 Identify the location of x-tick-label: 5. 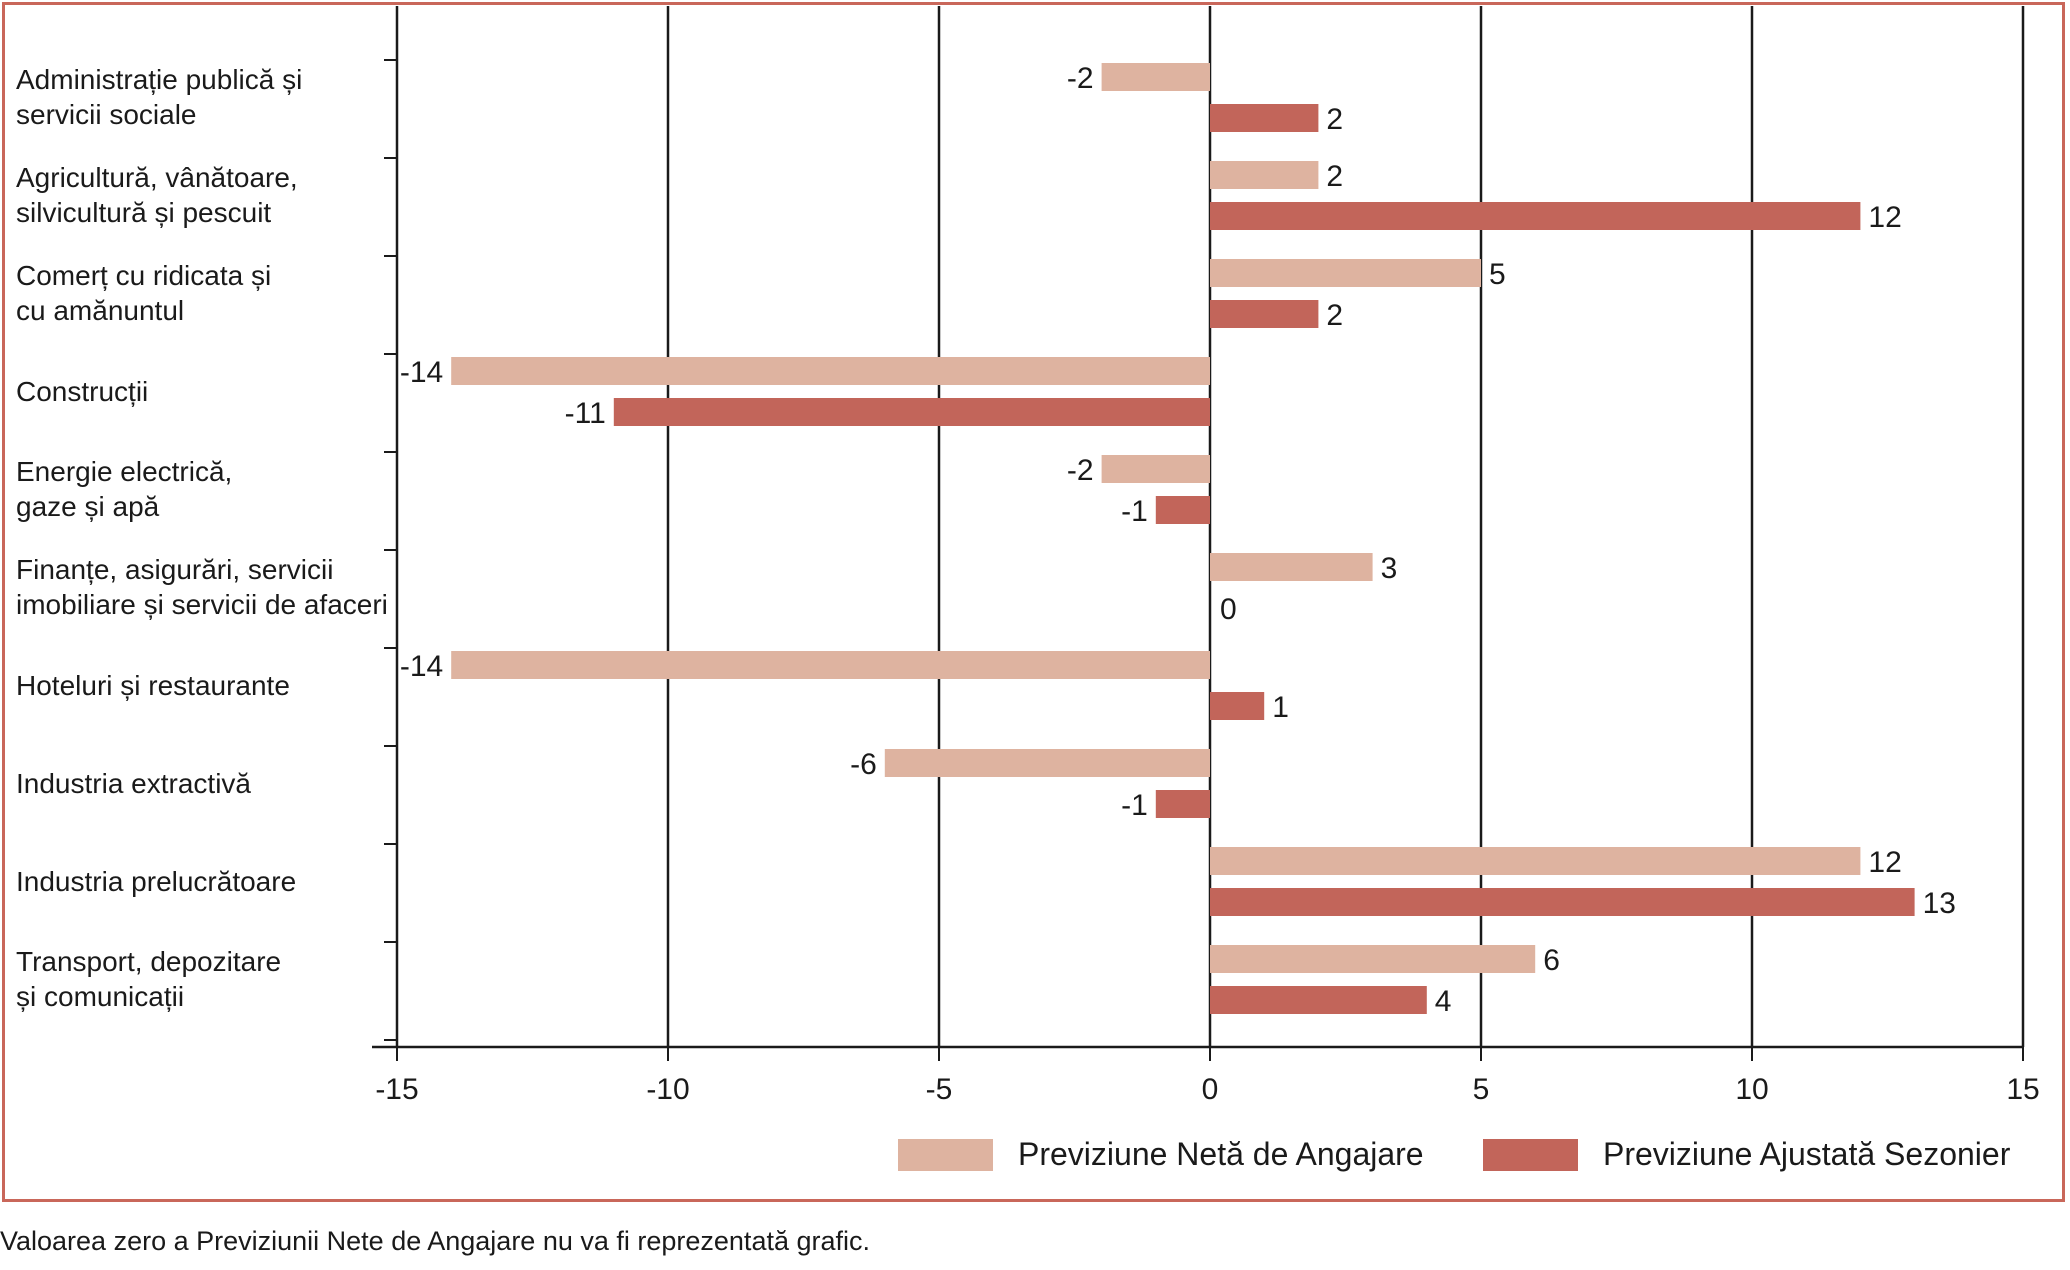
(1481, 1089).